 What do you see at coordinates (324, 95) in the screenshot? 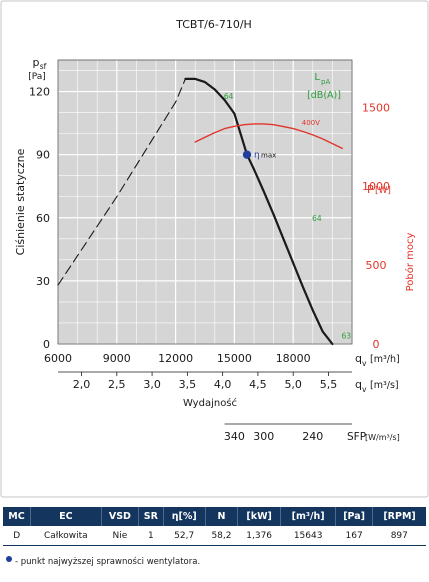
I see `lpa-unit: [dB(A)]` at bounding box center [324, 95].